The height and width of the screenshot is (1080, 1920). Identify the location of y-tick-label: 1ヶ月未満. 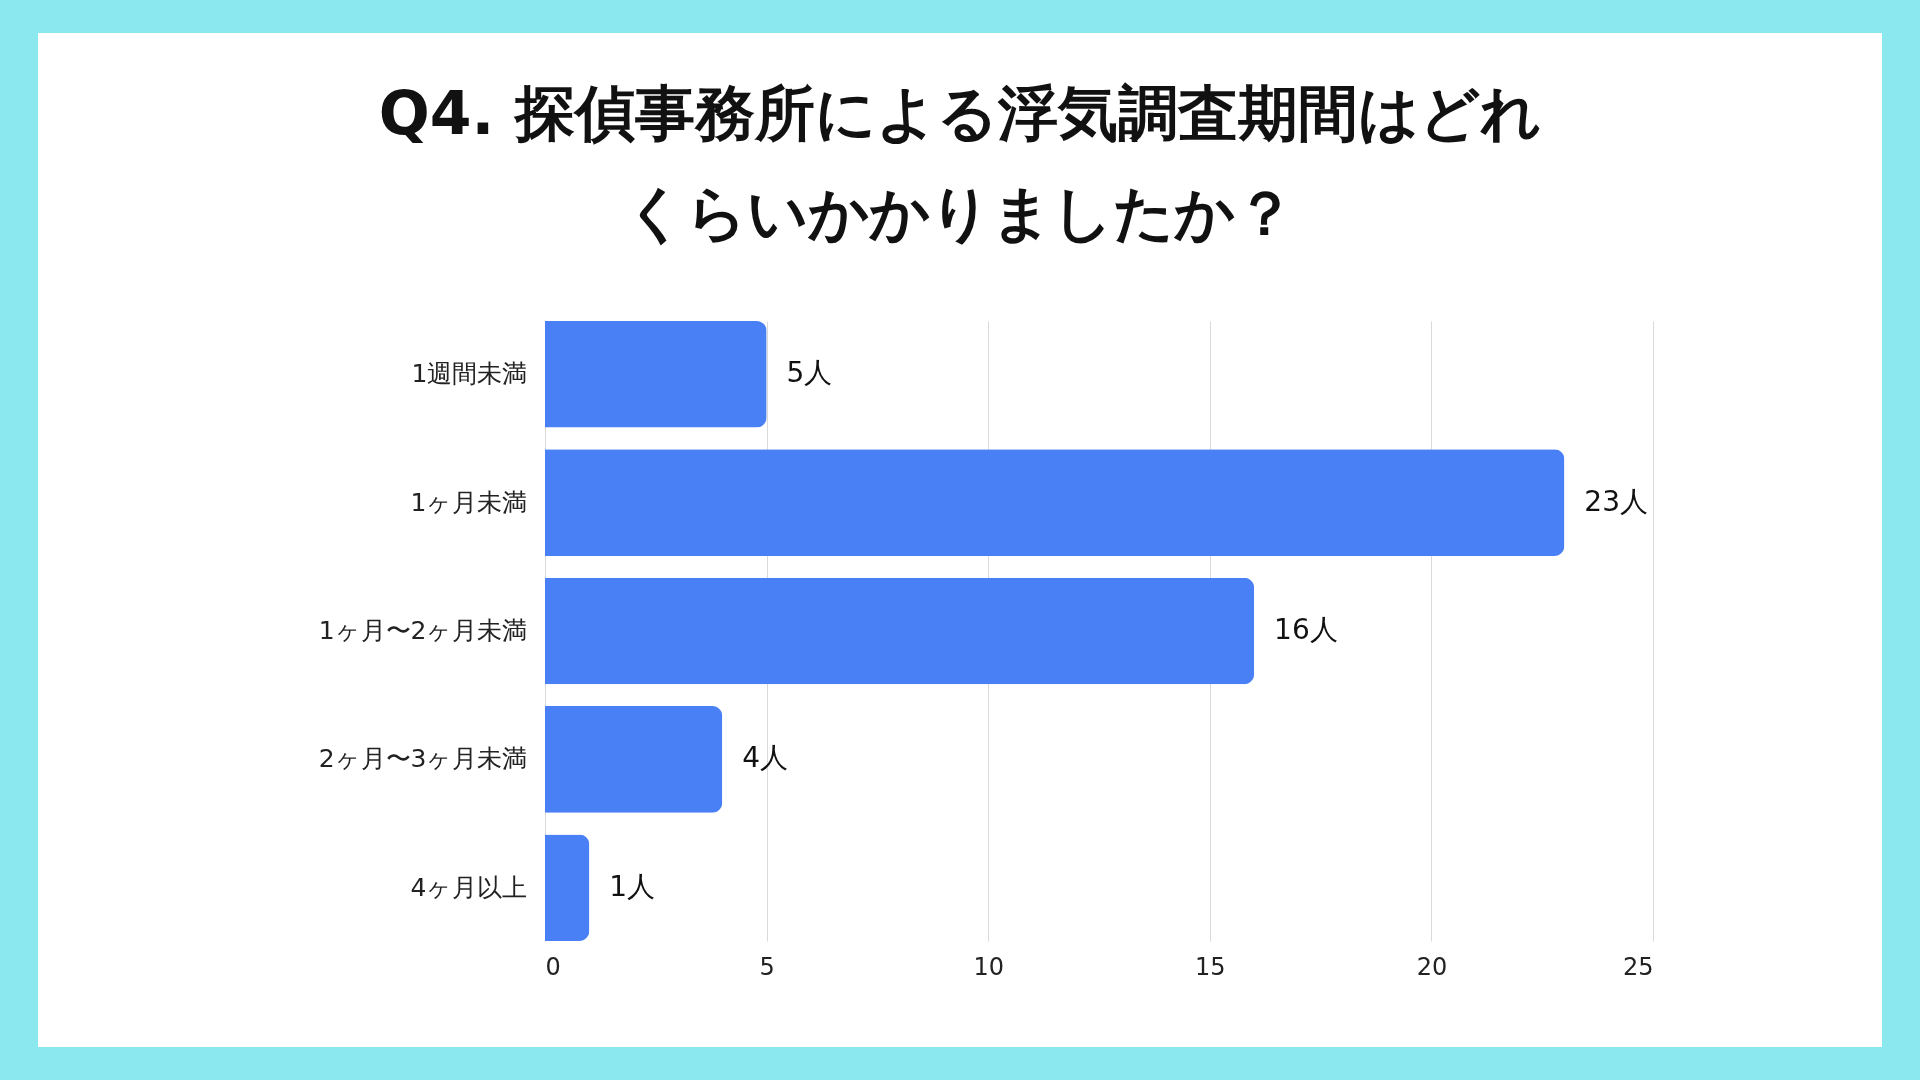
(469, 502).